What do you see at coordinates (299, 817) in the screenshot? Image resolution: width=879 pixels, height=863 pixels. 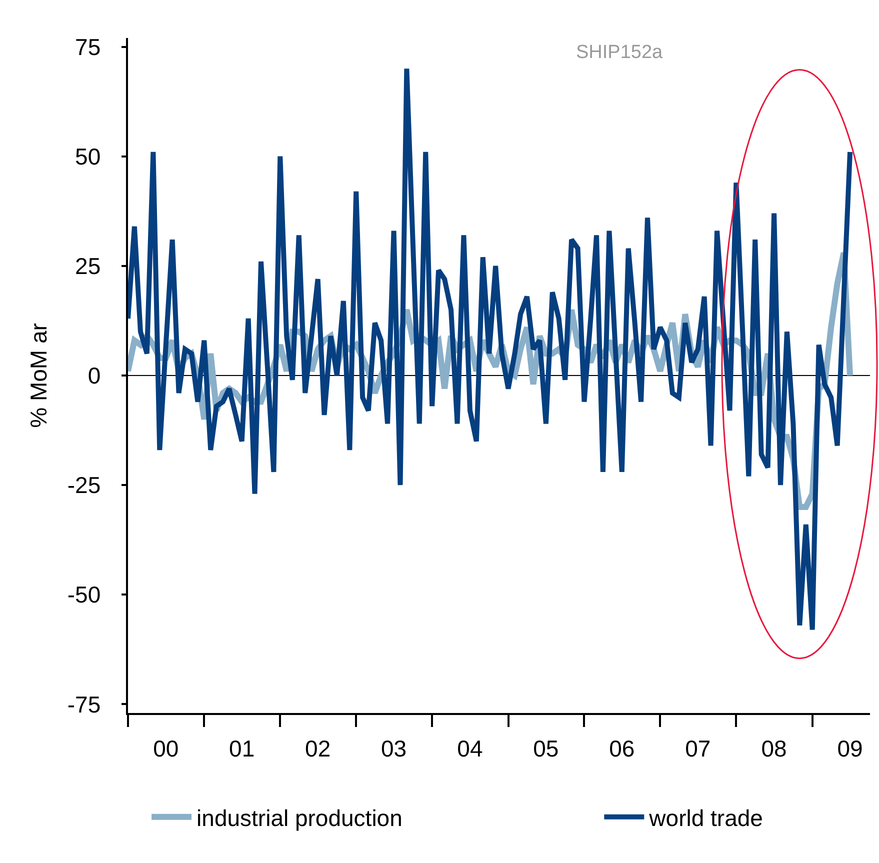 I see `legend-label: industrial production` at bounding box center [299, 817].